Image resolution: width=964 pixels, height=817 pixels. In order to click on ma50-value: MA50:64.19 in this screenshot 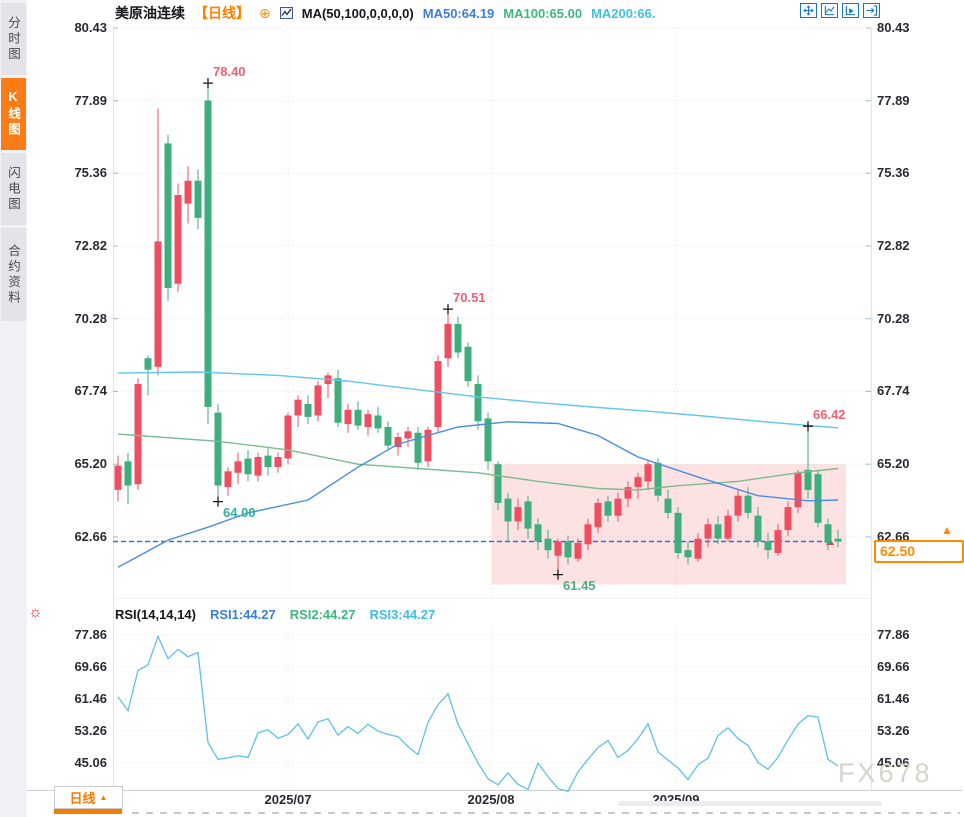, I will do `click(458, 13)`.